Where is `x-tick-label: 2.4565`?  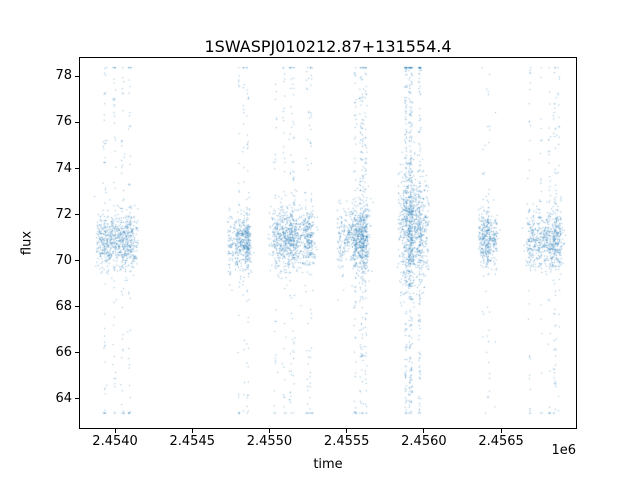 x-tick-label: 2.4565 is located at coordinates (501, 441).